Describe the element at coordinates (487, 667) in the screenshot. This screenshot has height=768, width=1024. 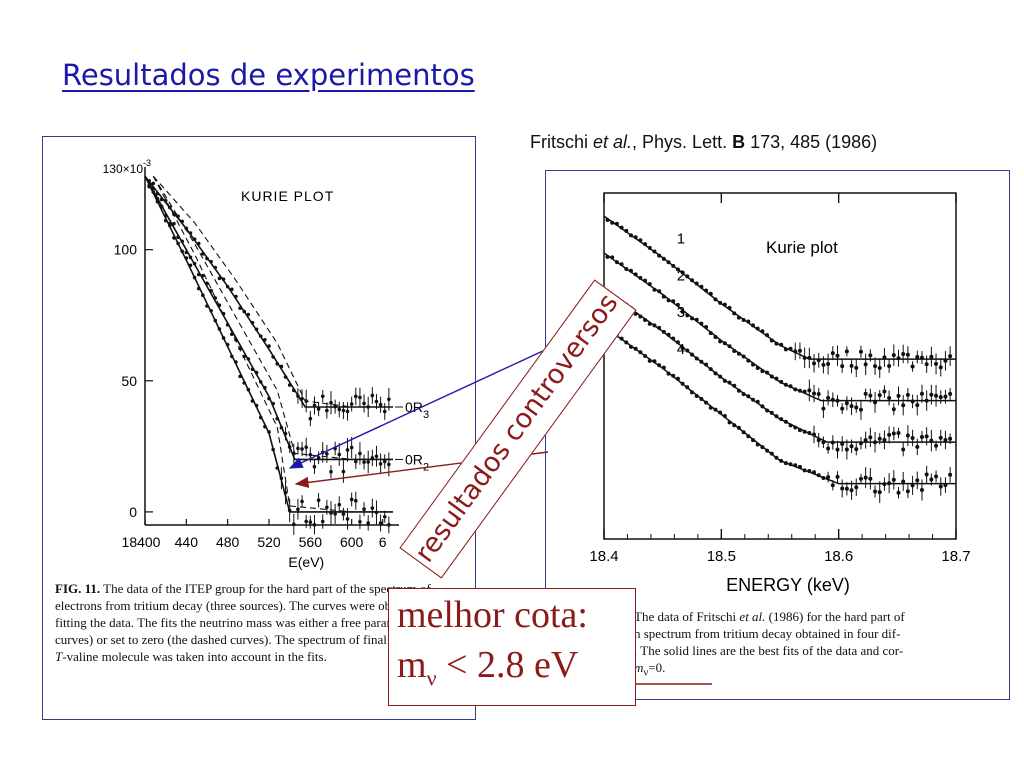
I see `best-limit-value: mν < 2.8 eV` at that location.